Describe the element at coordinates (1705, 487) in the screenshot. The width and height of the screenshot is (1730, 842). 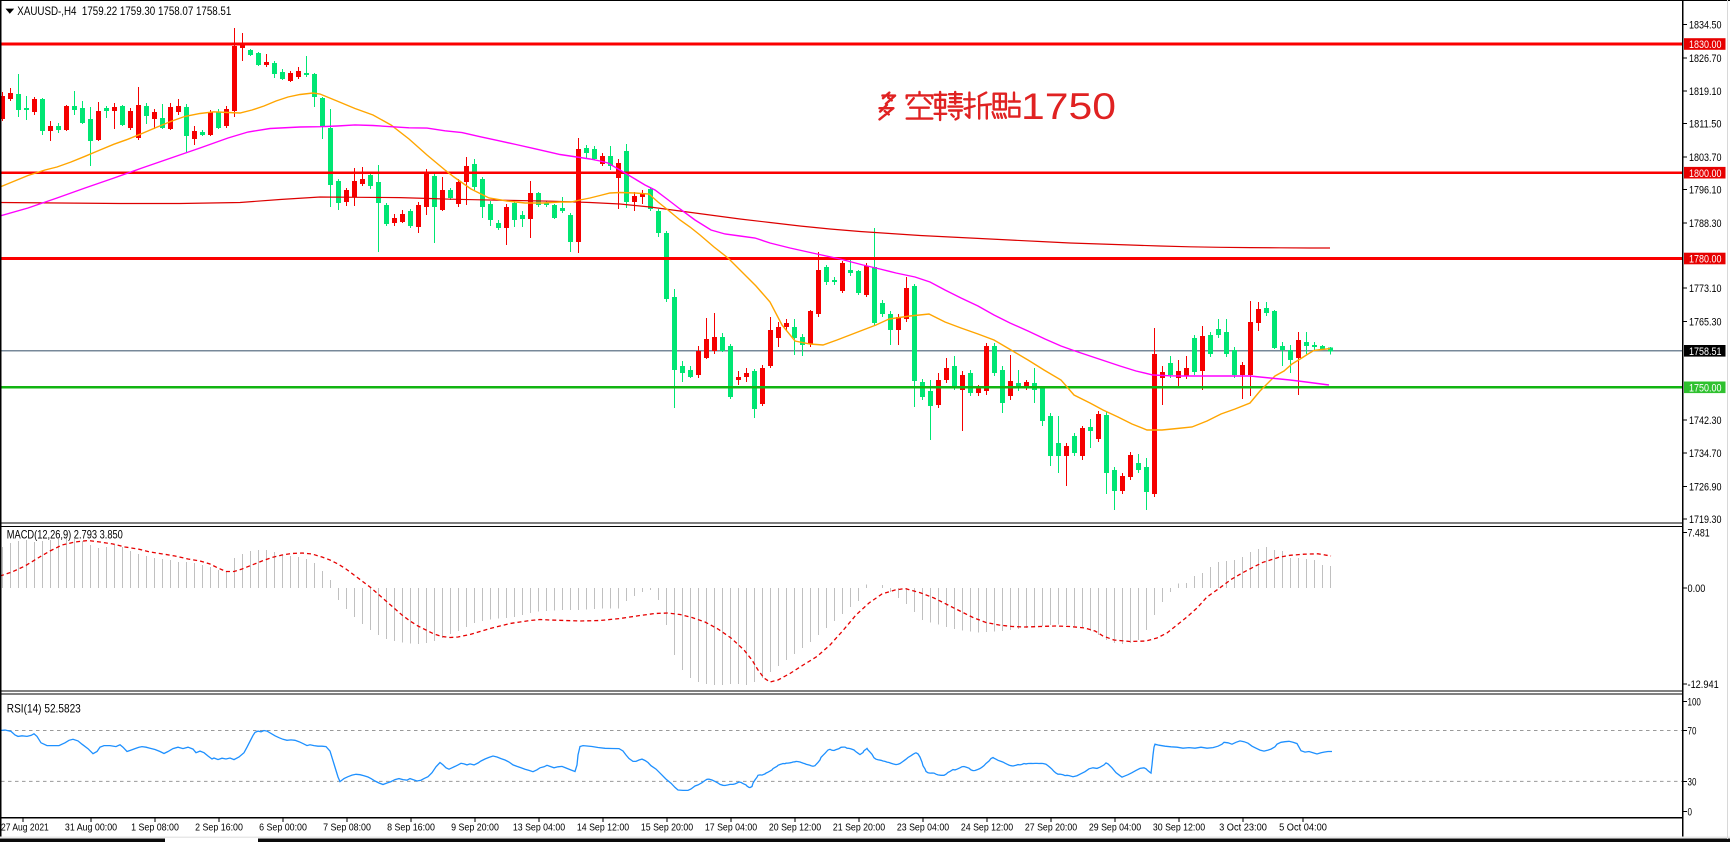
I see `svg-text: 1726.90` at that location.